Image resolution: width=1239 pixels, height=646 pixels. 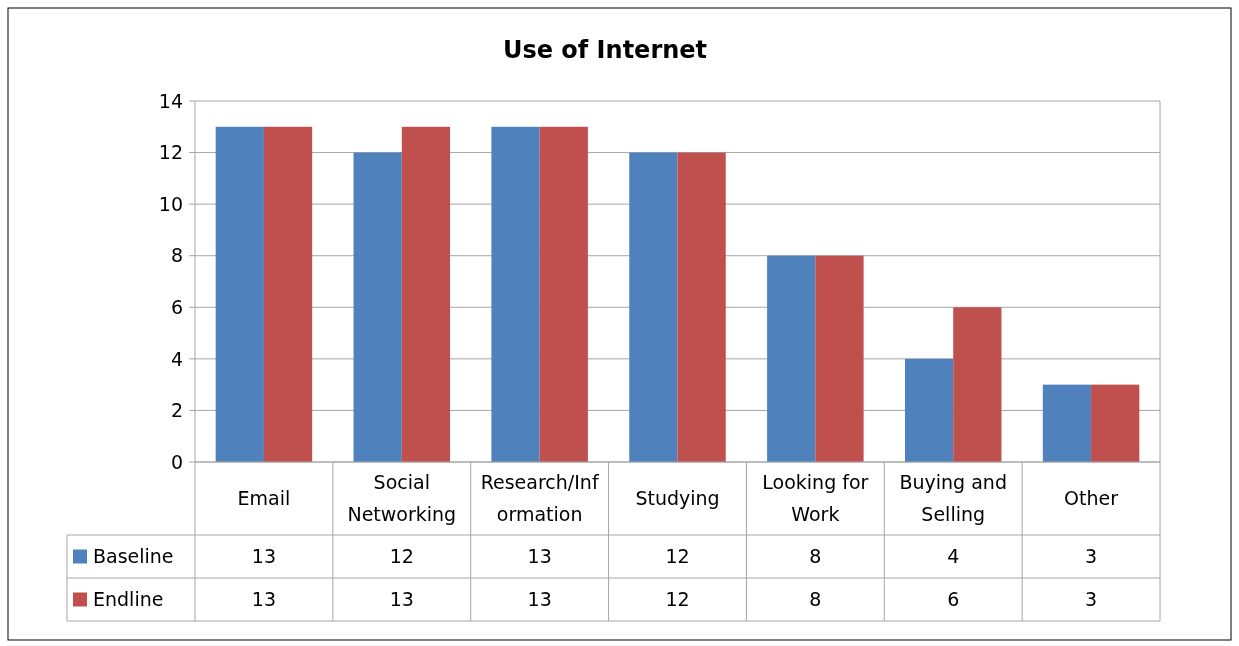 I want to click on x-tick-label: Buying and Selling, so click(x=953, y=498).